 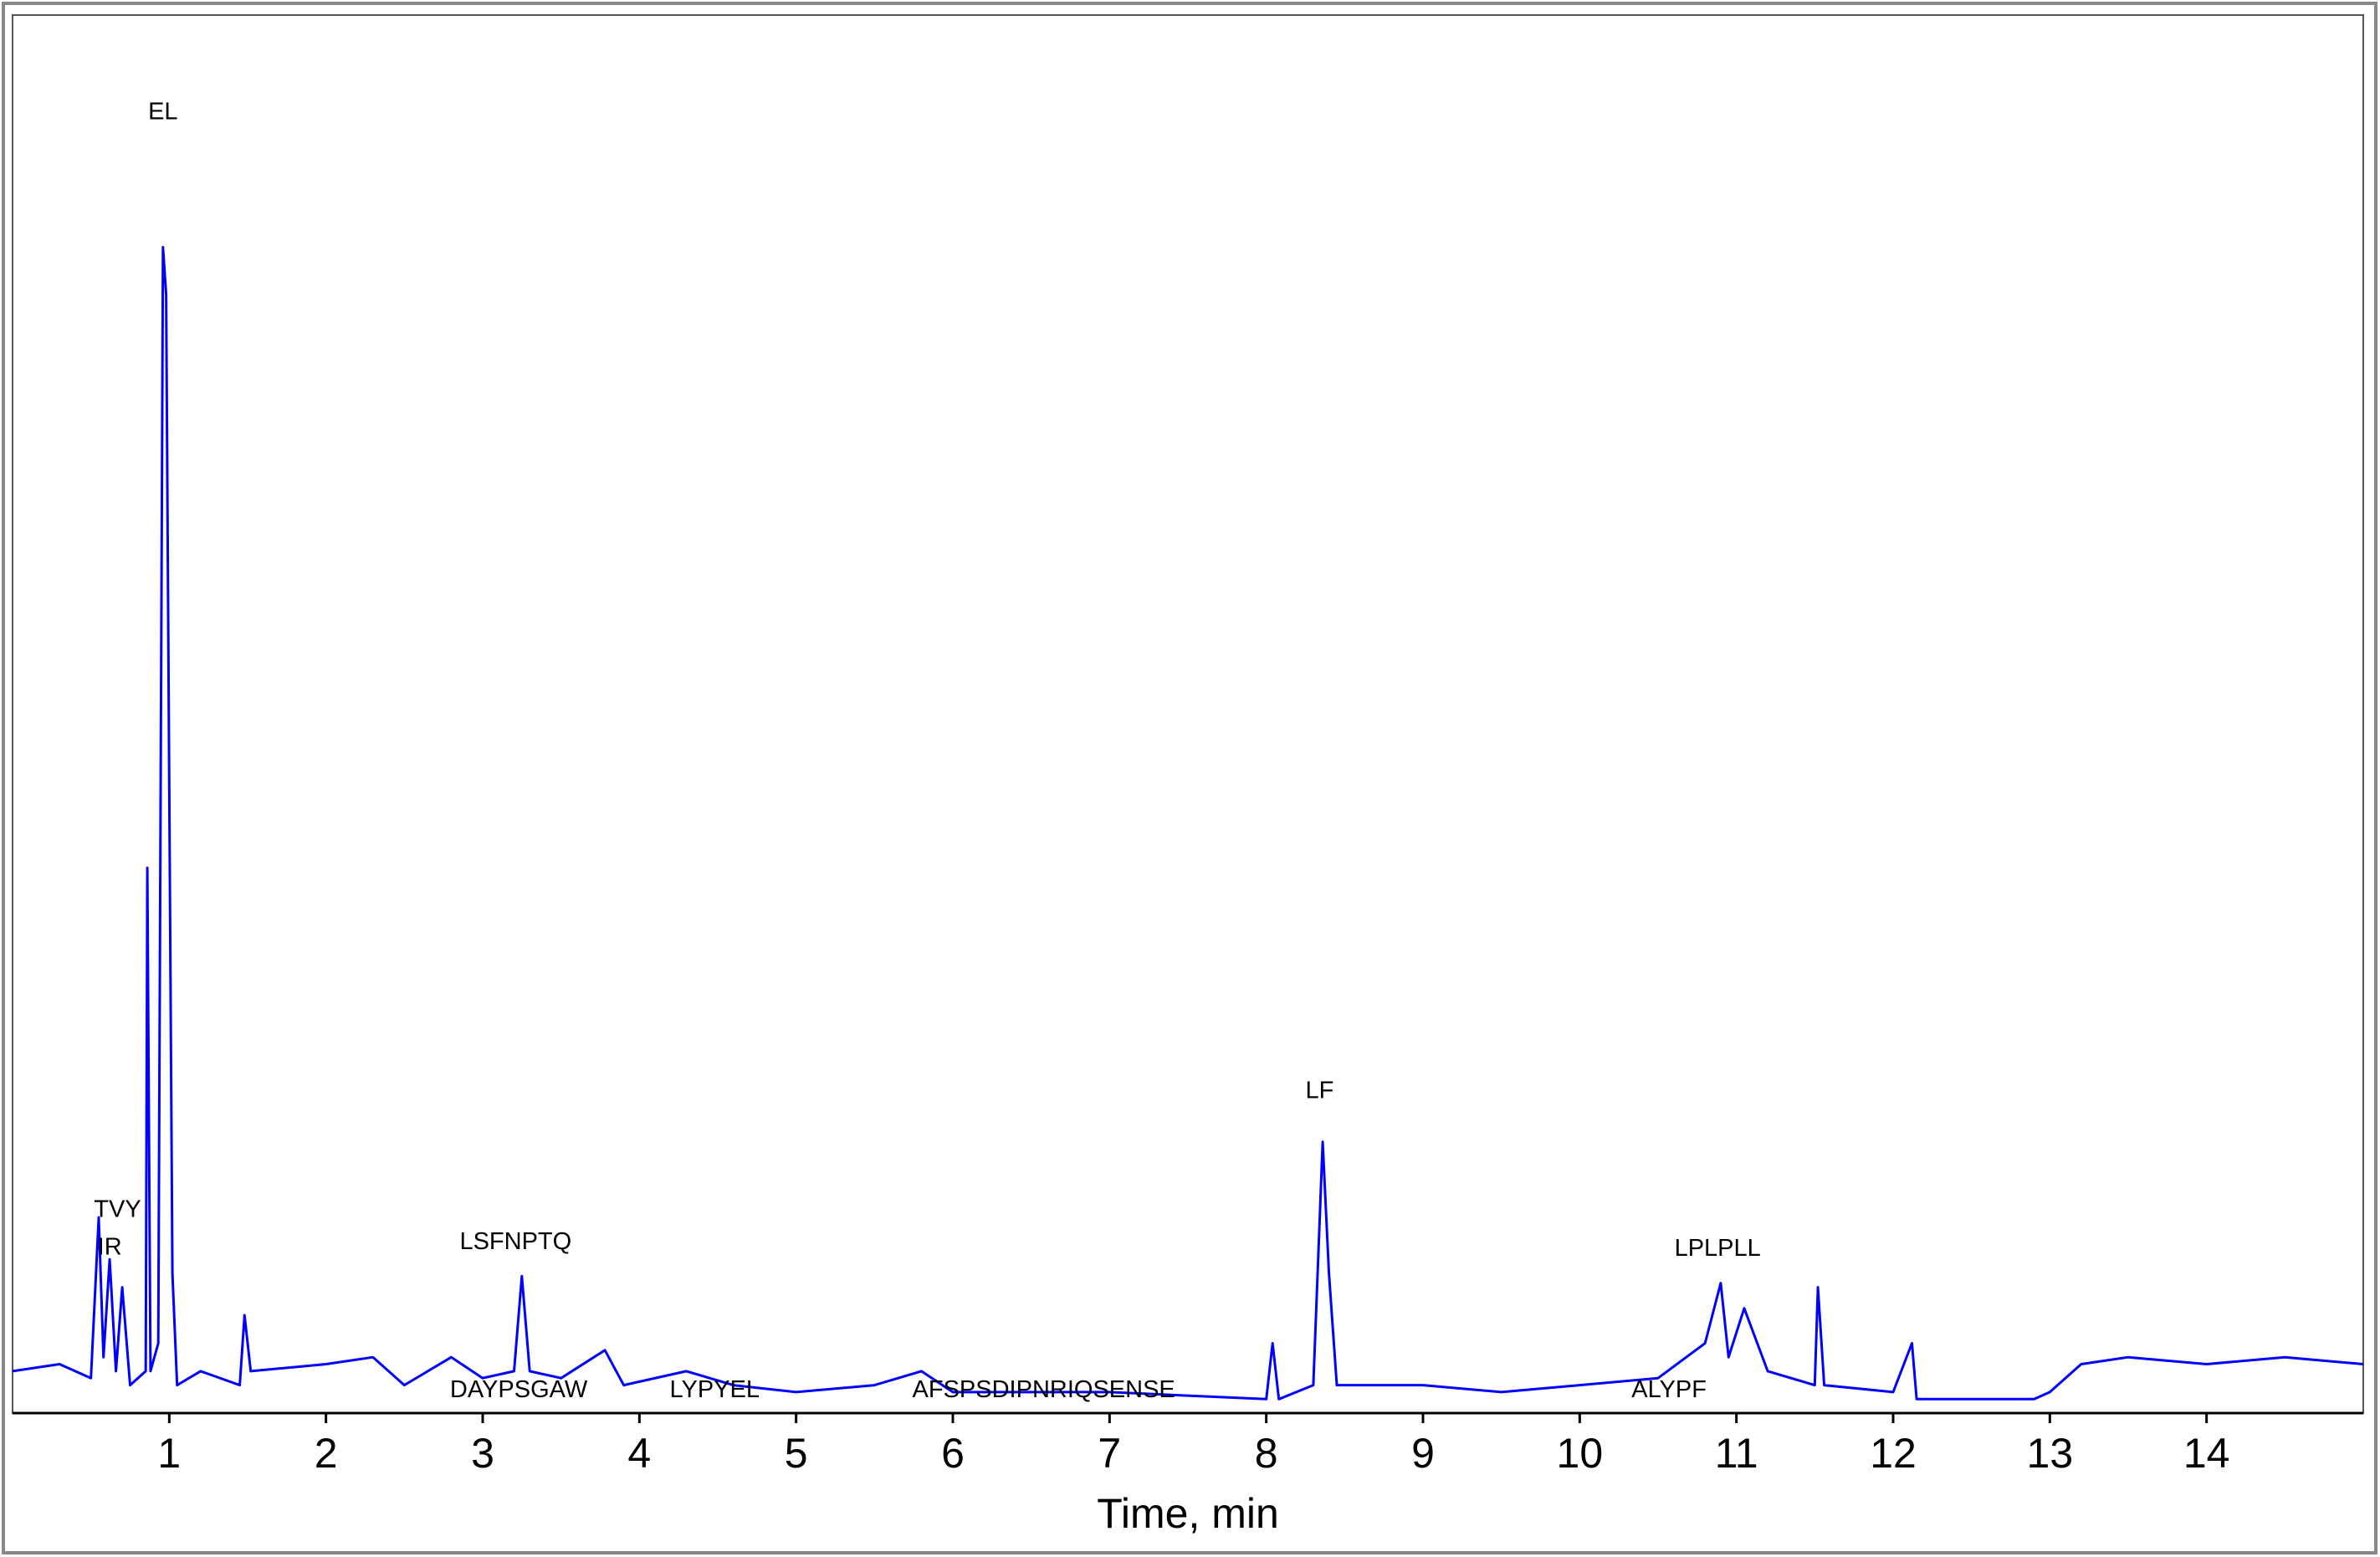 I want to click on x-tick-label: 9, so click(x=1423, y=1454).